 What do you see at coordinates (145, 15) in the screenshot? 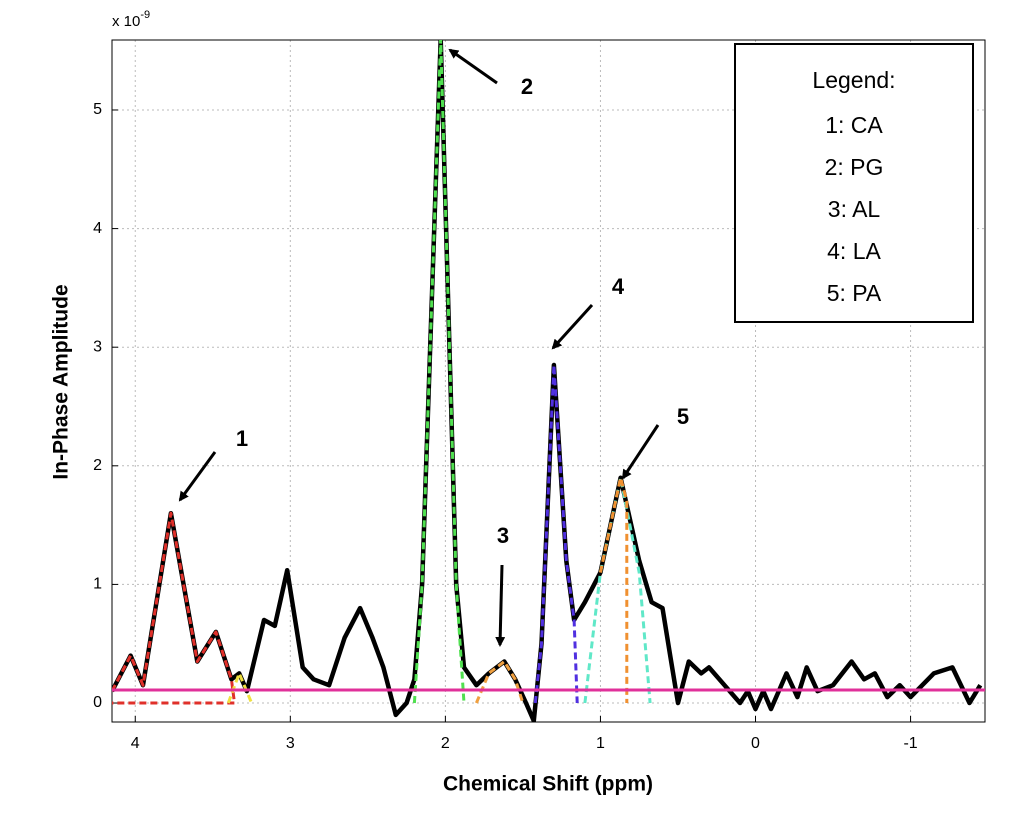
I see `multiplier-exponent: -9` at bounding box center [145, 15].